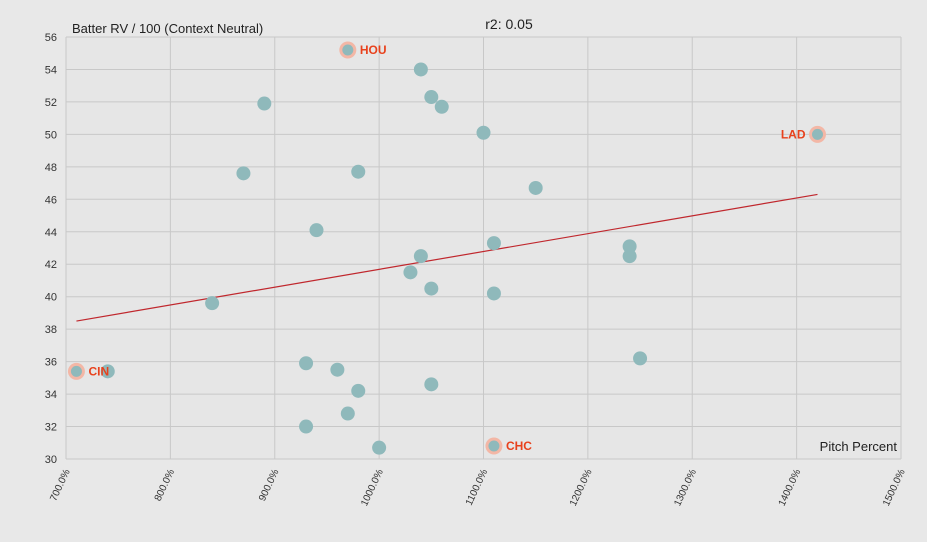 The height and width of the screenshot is (542, 927). Describe the element at coordinates (793, 134) in the screenshot. I see `point-label: LAD` at that location.